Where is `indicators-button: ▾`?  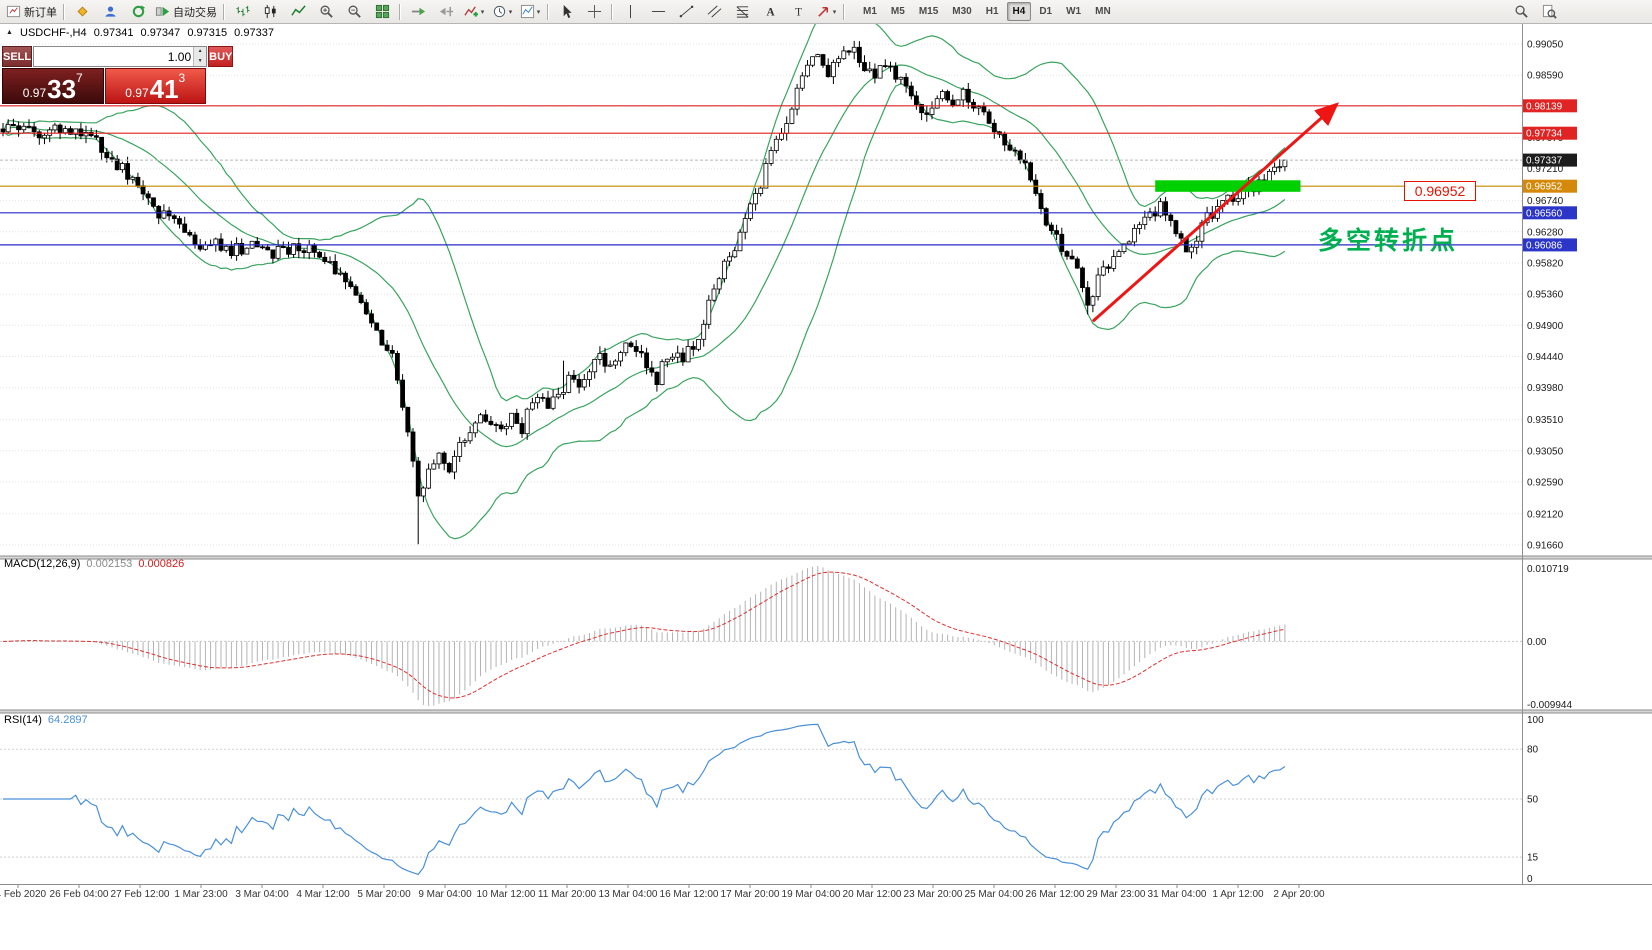
indicators-button: ▾ is located at coordinates (474, 12).